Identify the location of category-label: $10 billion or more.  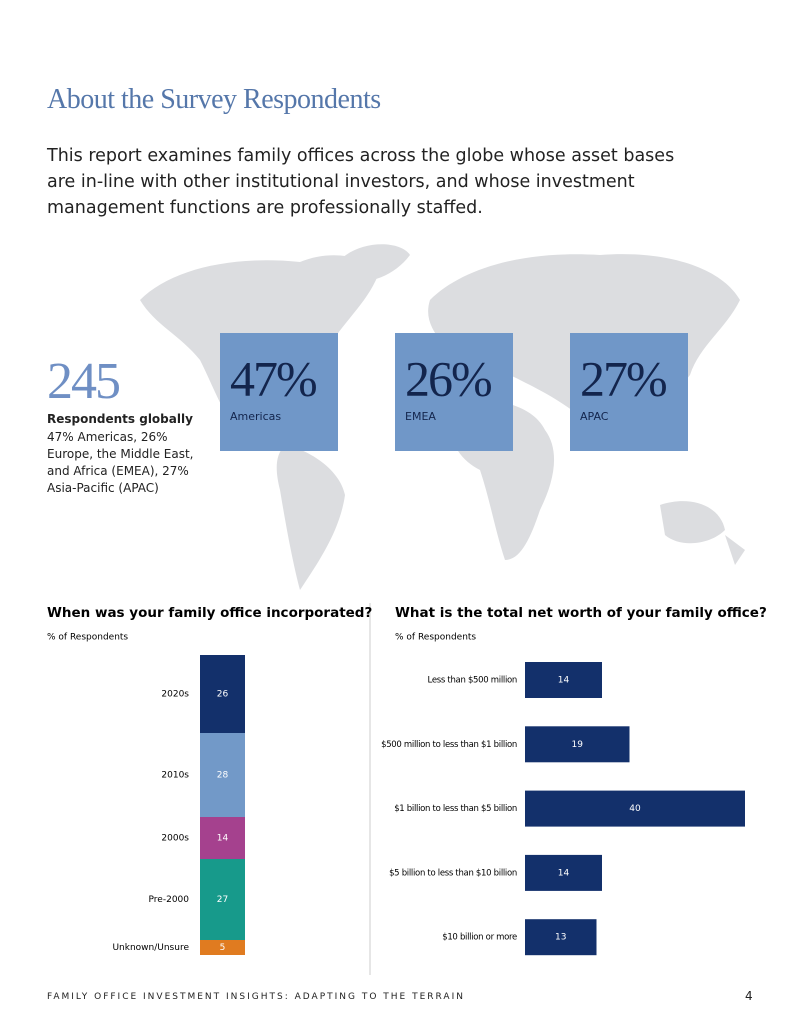
(479, 938).